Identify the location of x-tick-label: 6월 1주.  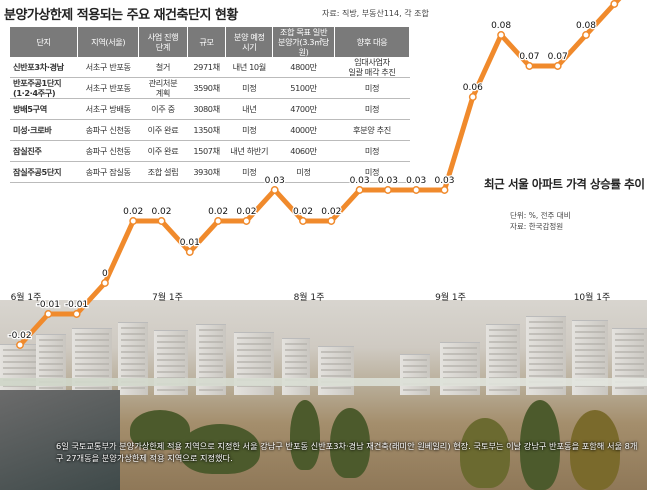
(26, 297).